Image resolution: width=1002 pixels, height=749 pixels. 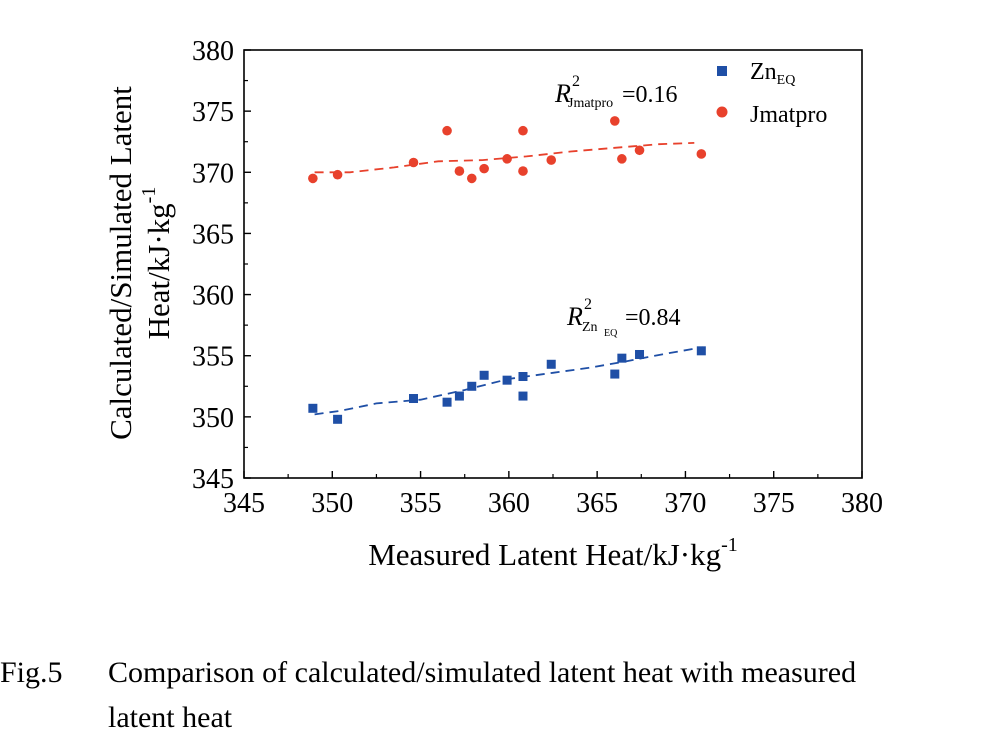 I want to click on x-tick-label-355: 355, so click(x=421, y=503).